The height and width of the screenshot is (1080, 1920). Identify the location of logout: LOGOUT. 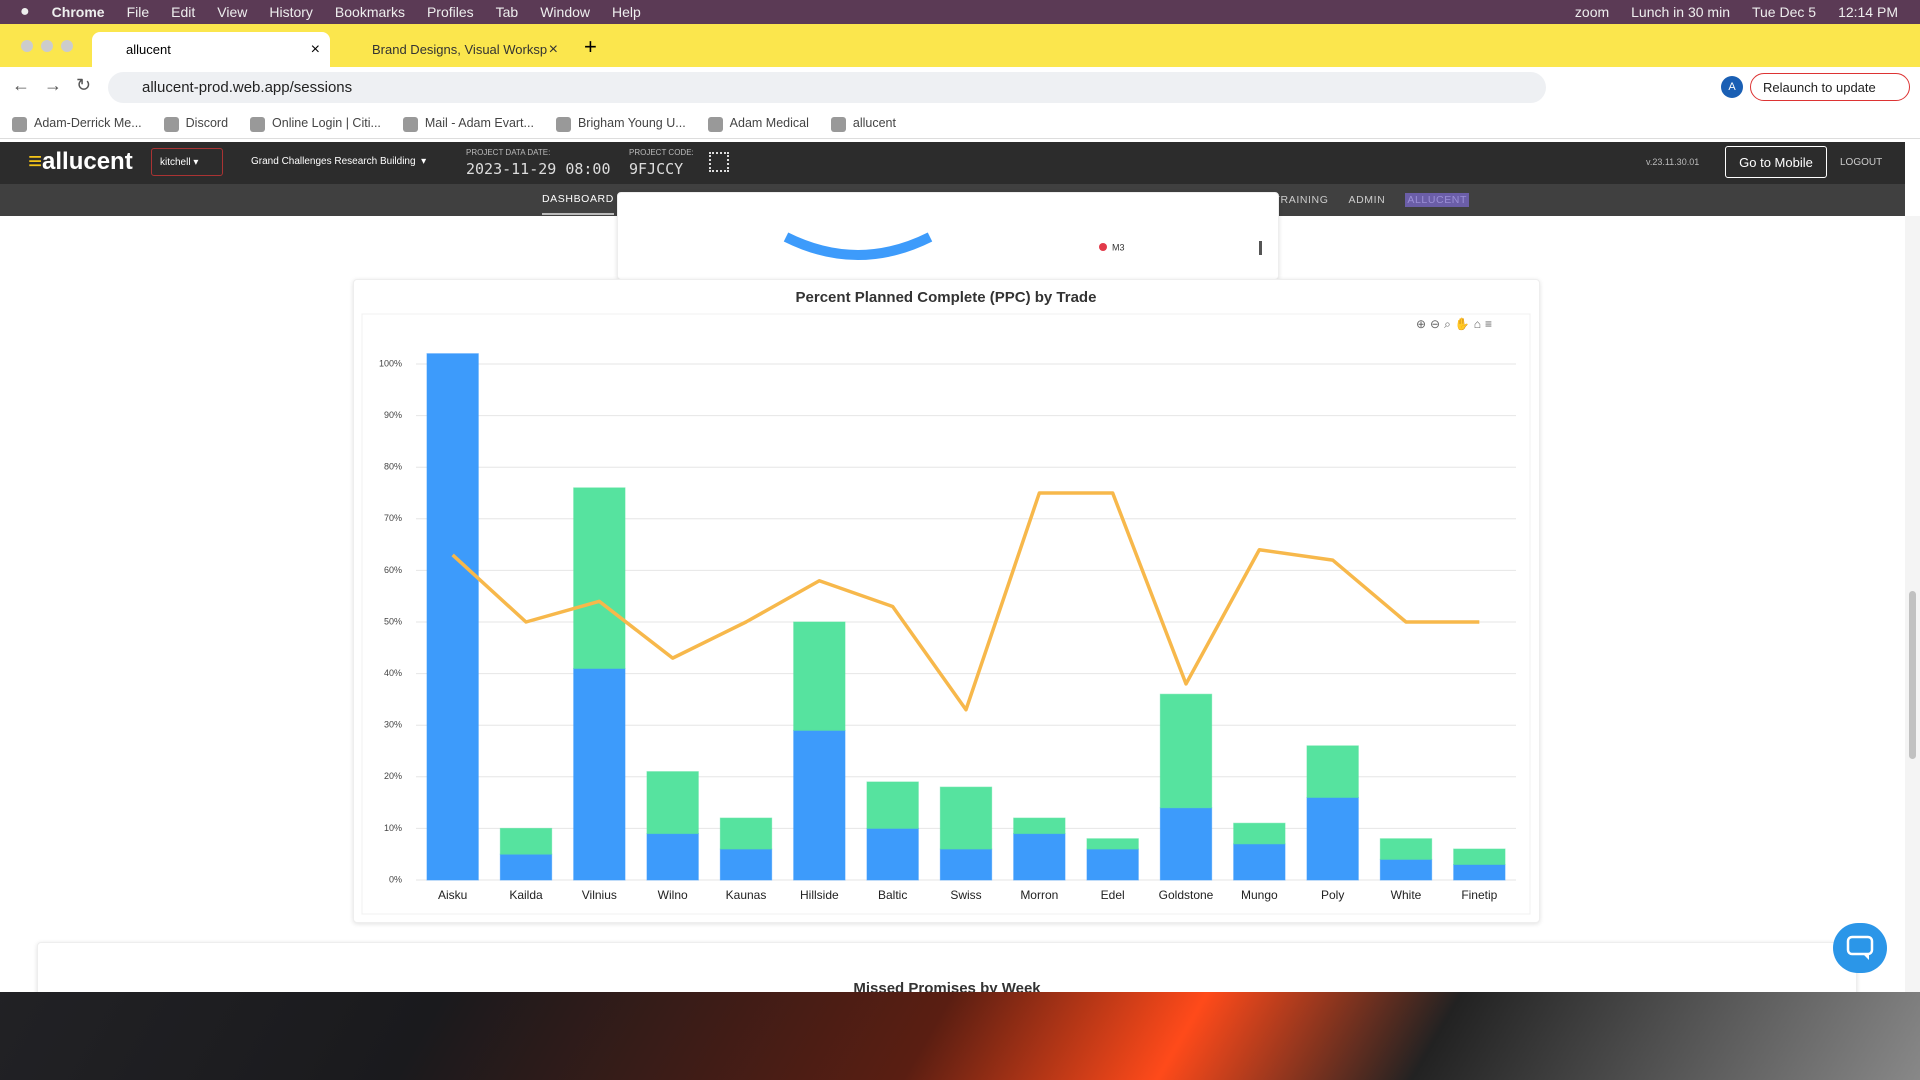
(1861, 162).